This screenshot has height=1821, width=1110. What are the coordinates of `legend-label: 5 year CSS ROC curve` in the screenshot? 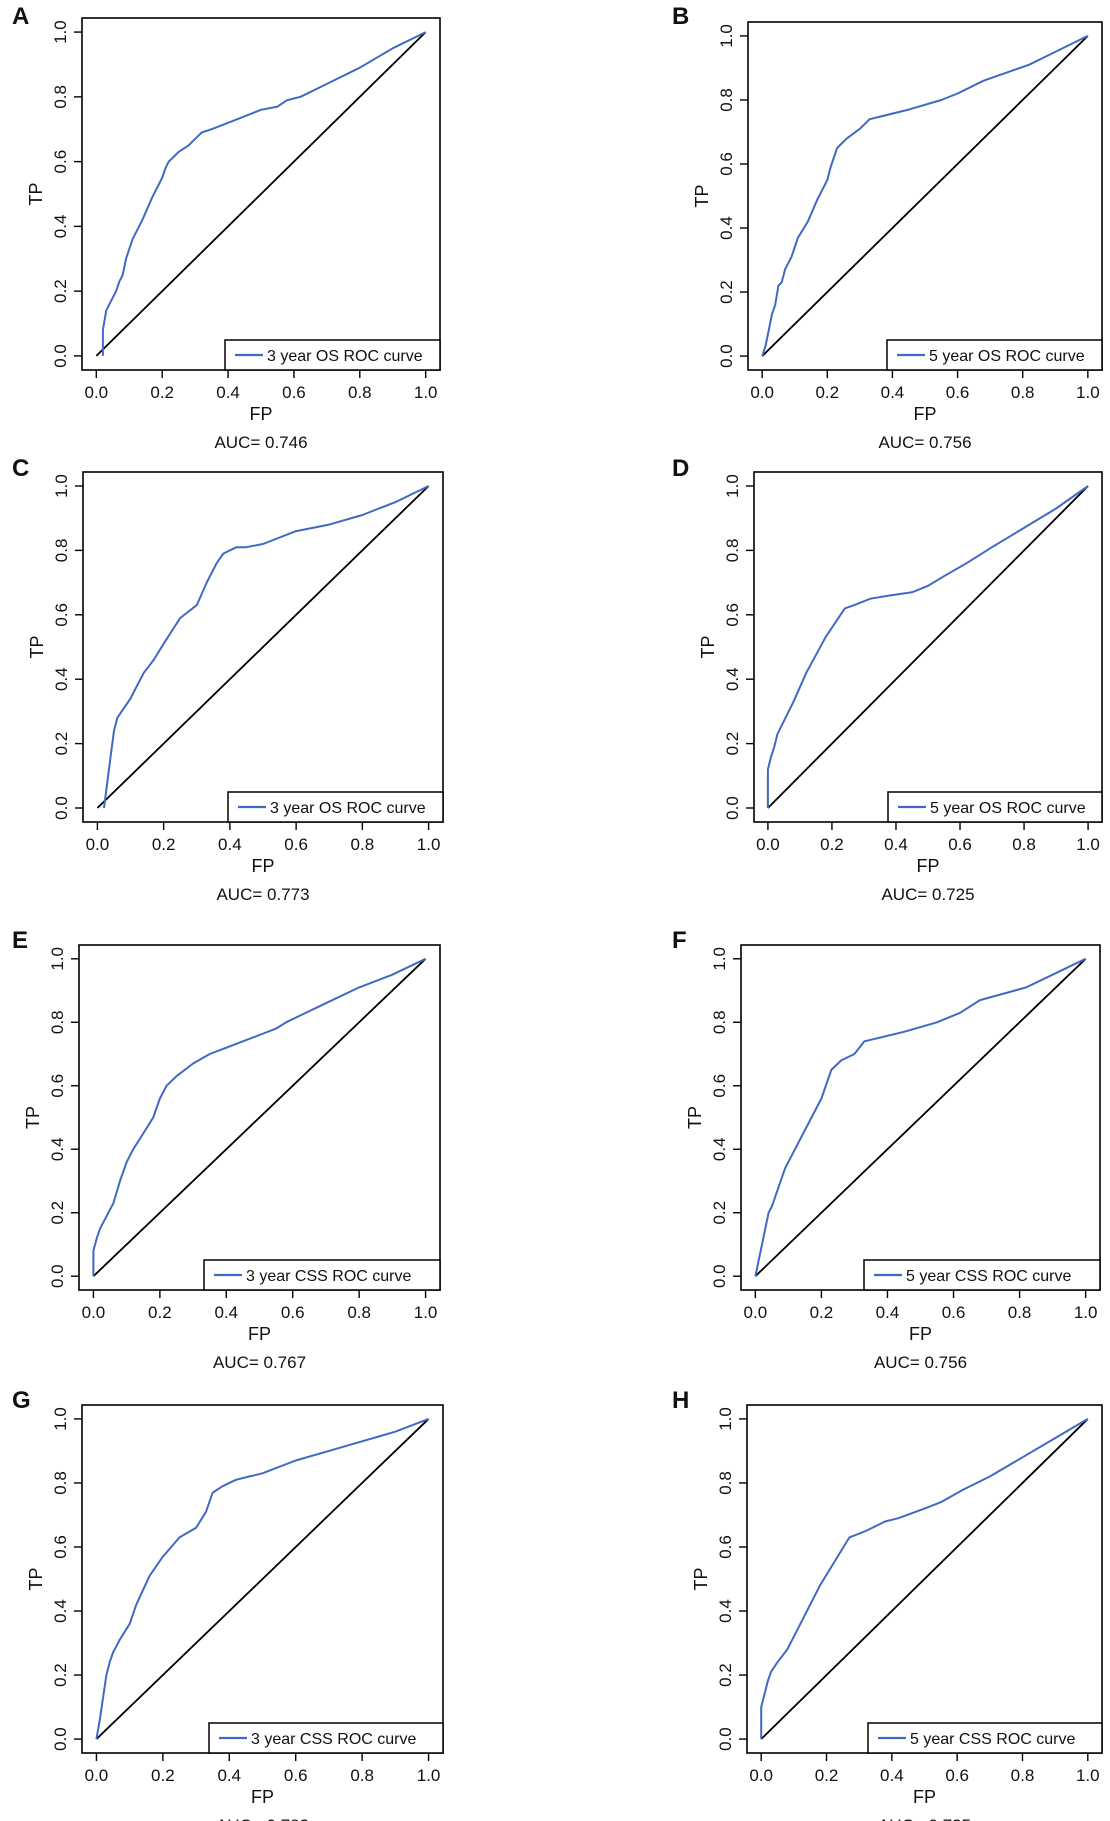 It's located at (988, 1276).